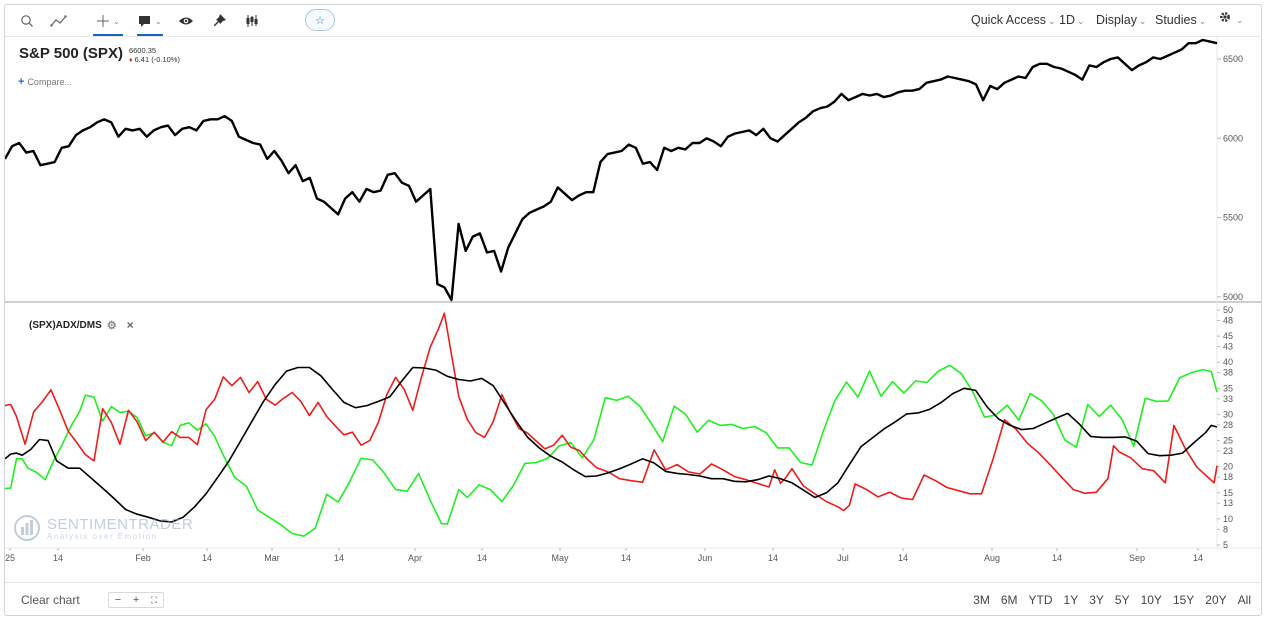 This screenshot has height=622, width=1265. Describe the element at coordinates (981, 600) in the screenshot. I see `range-3m: 3M` at that location.